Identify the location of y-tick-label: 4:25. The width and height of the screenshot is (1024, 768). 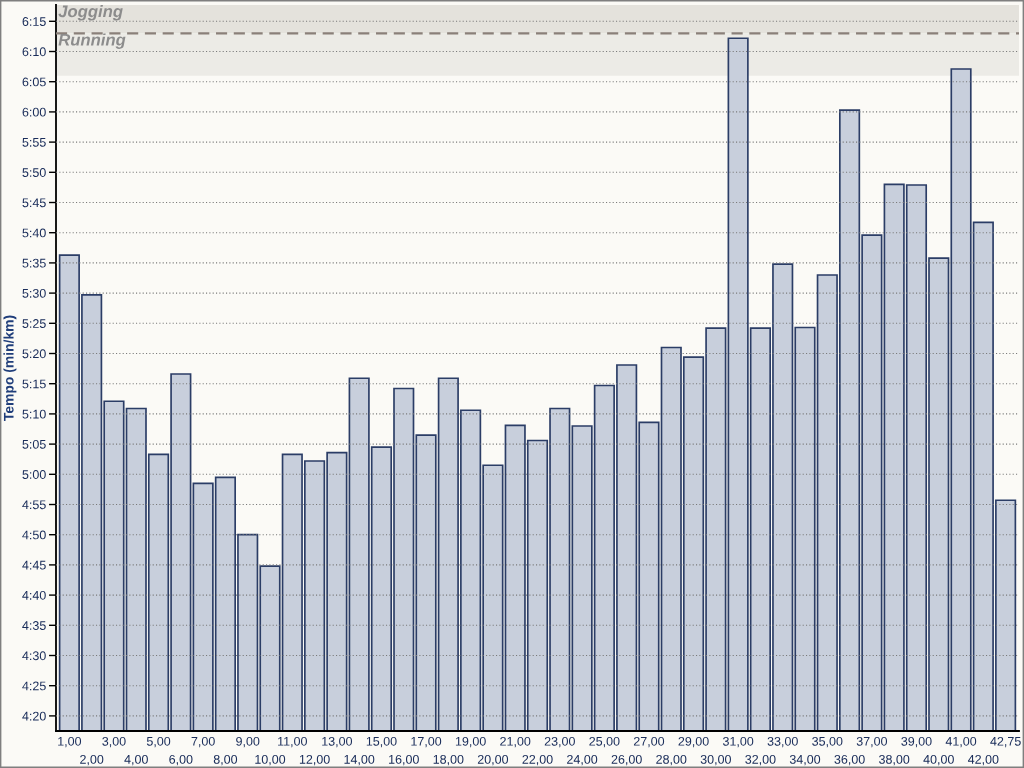
(34, 686).